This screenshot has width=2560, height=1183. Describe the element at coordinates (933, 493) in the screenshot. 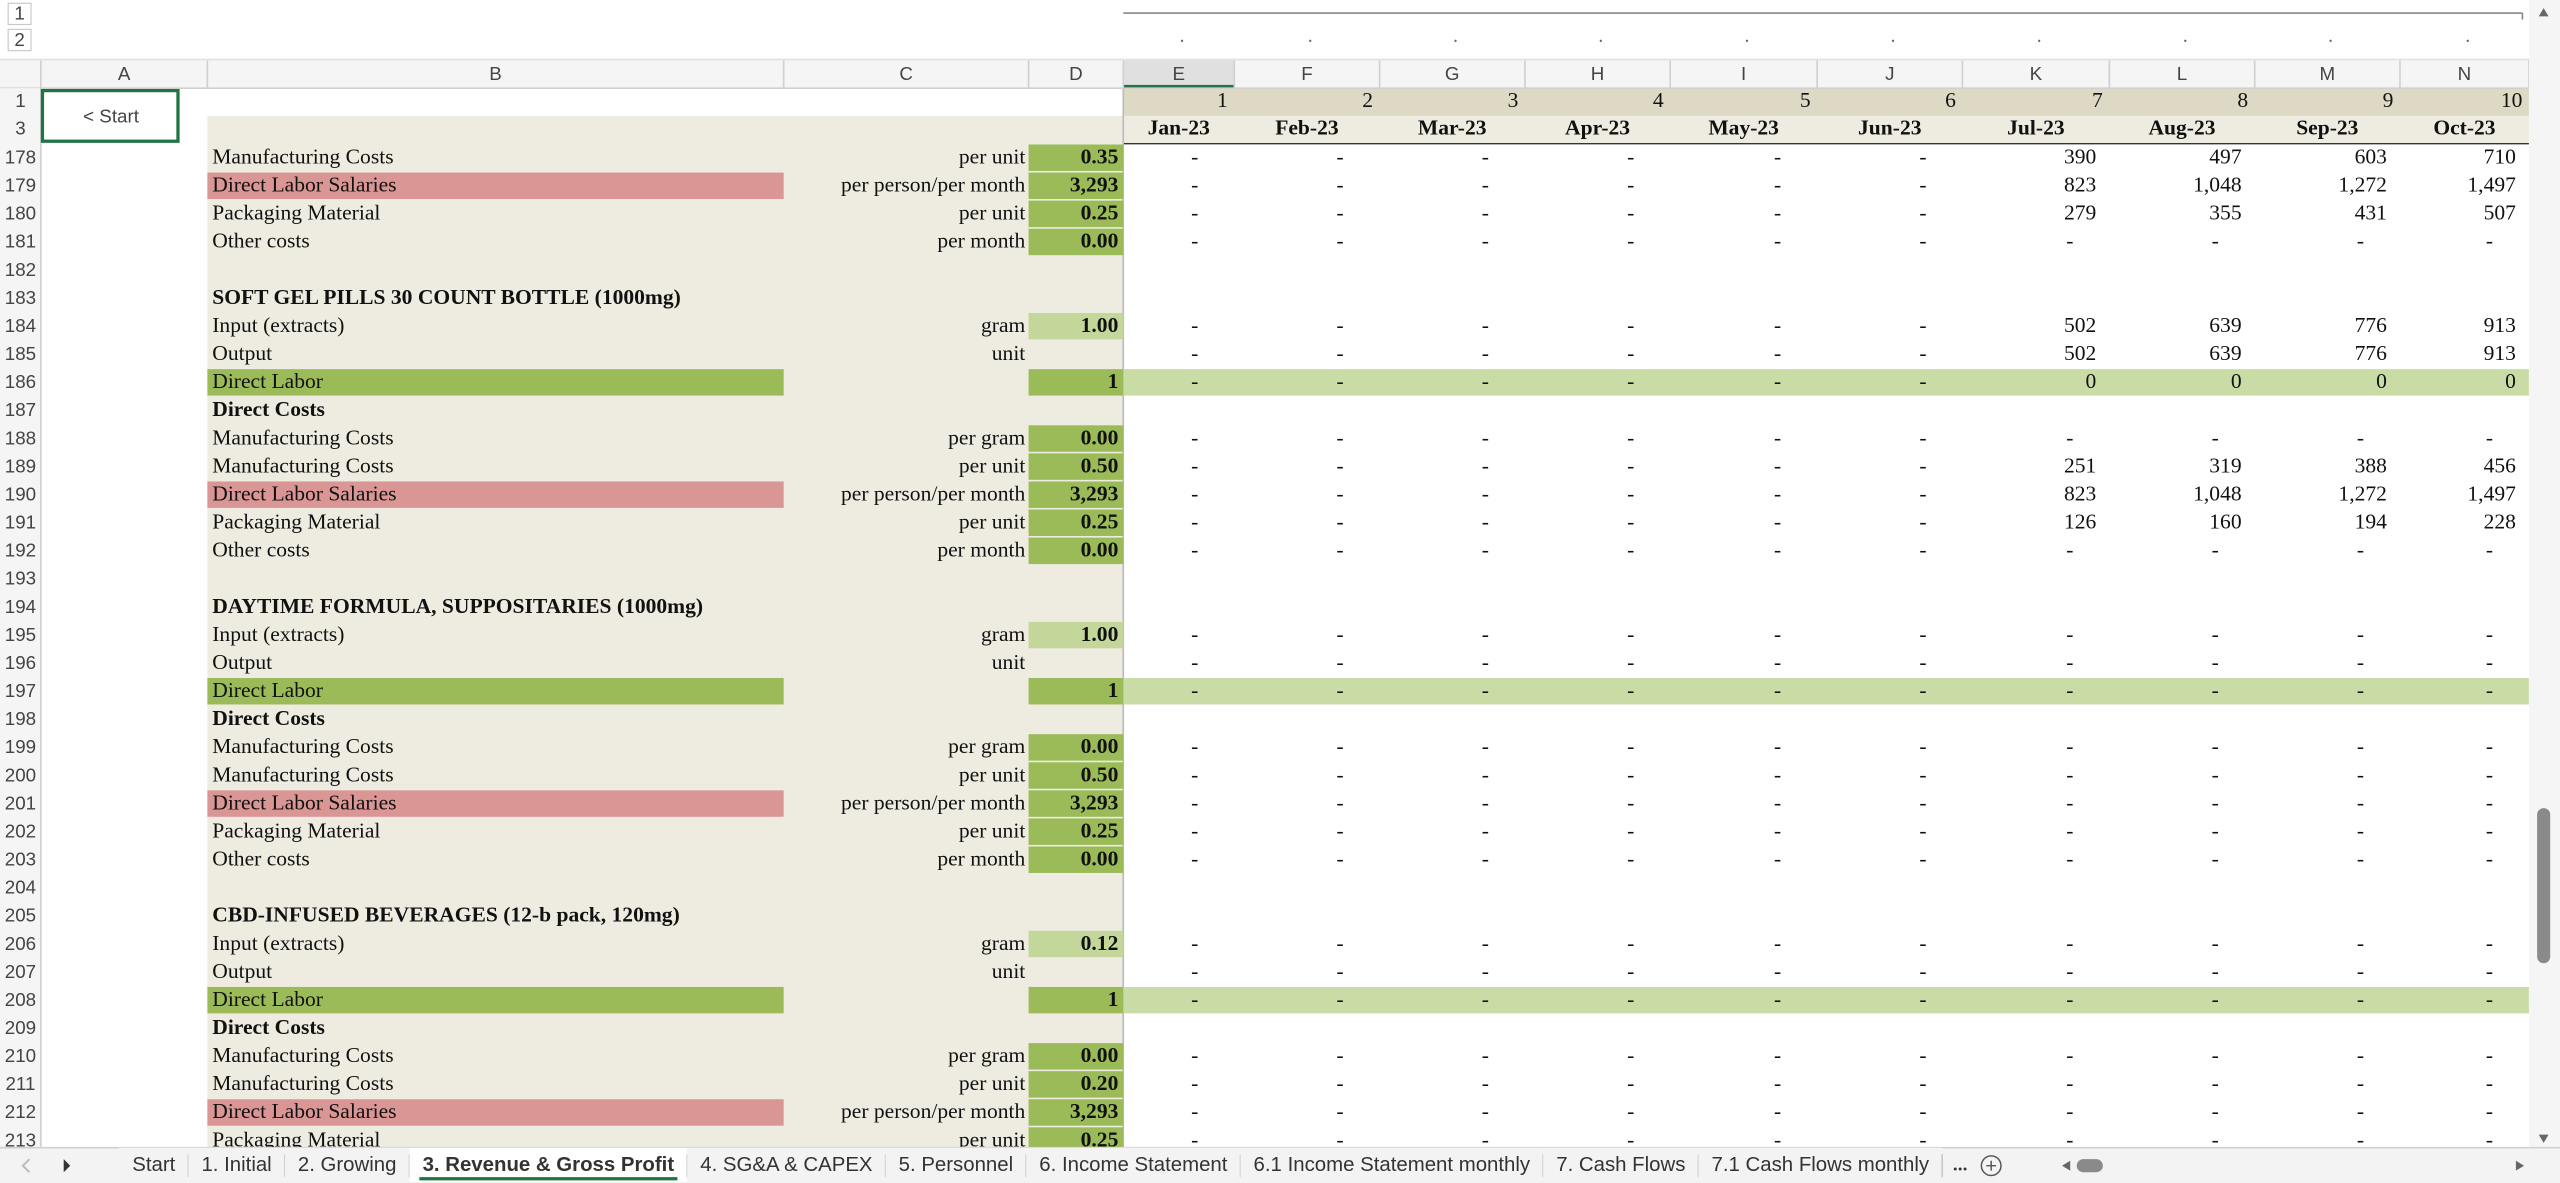

I see `unit-label: per person/per month` at that location.